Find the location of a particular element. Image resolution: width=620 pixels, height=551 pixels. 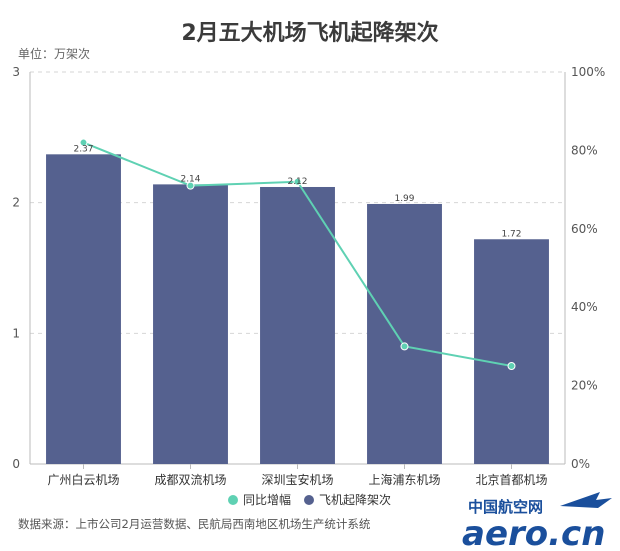

bar-value-label: 2.14 is located at coordinates (190, 179).